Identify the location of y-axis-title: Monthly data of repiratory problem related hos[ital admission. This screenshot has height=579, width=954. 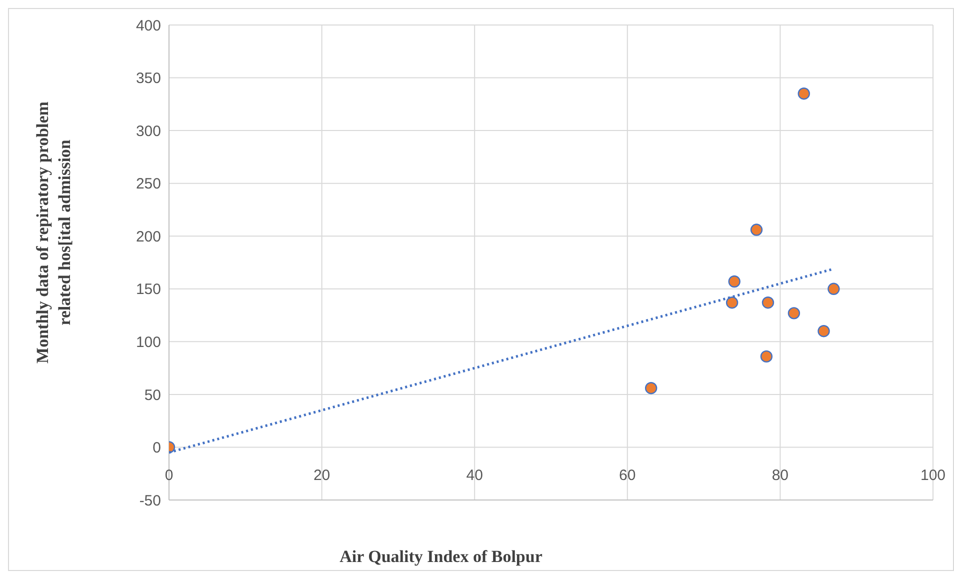
(53, 233).